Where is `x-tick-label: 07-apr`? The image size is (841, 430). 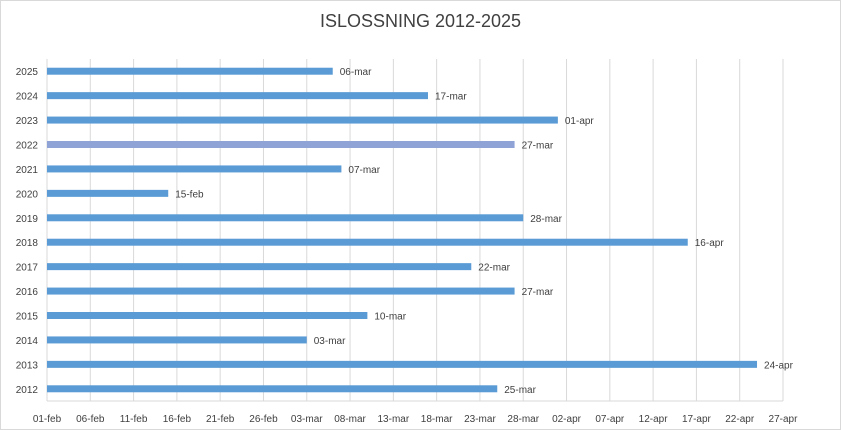
x-tick-label: 07-apr is located at coordinates (610, 419).